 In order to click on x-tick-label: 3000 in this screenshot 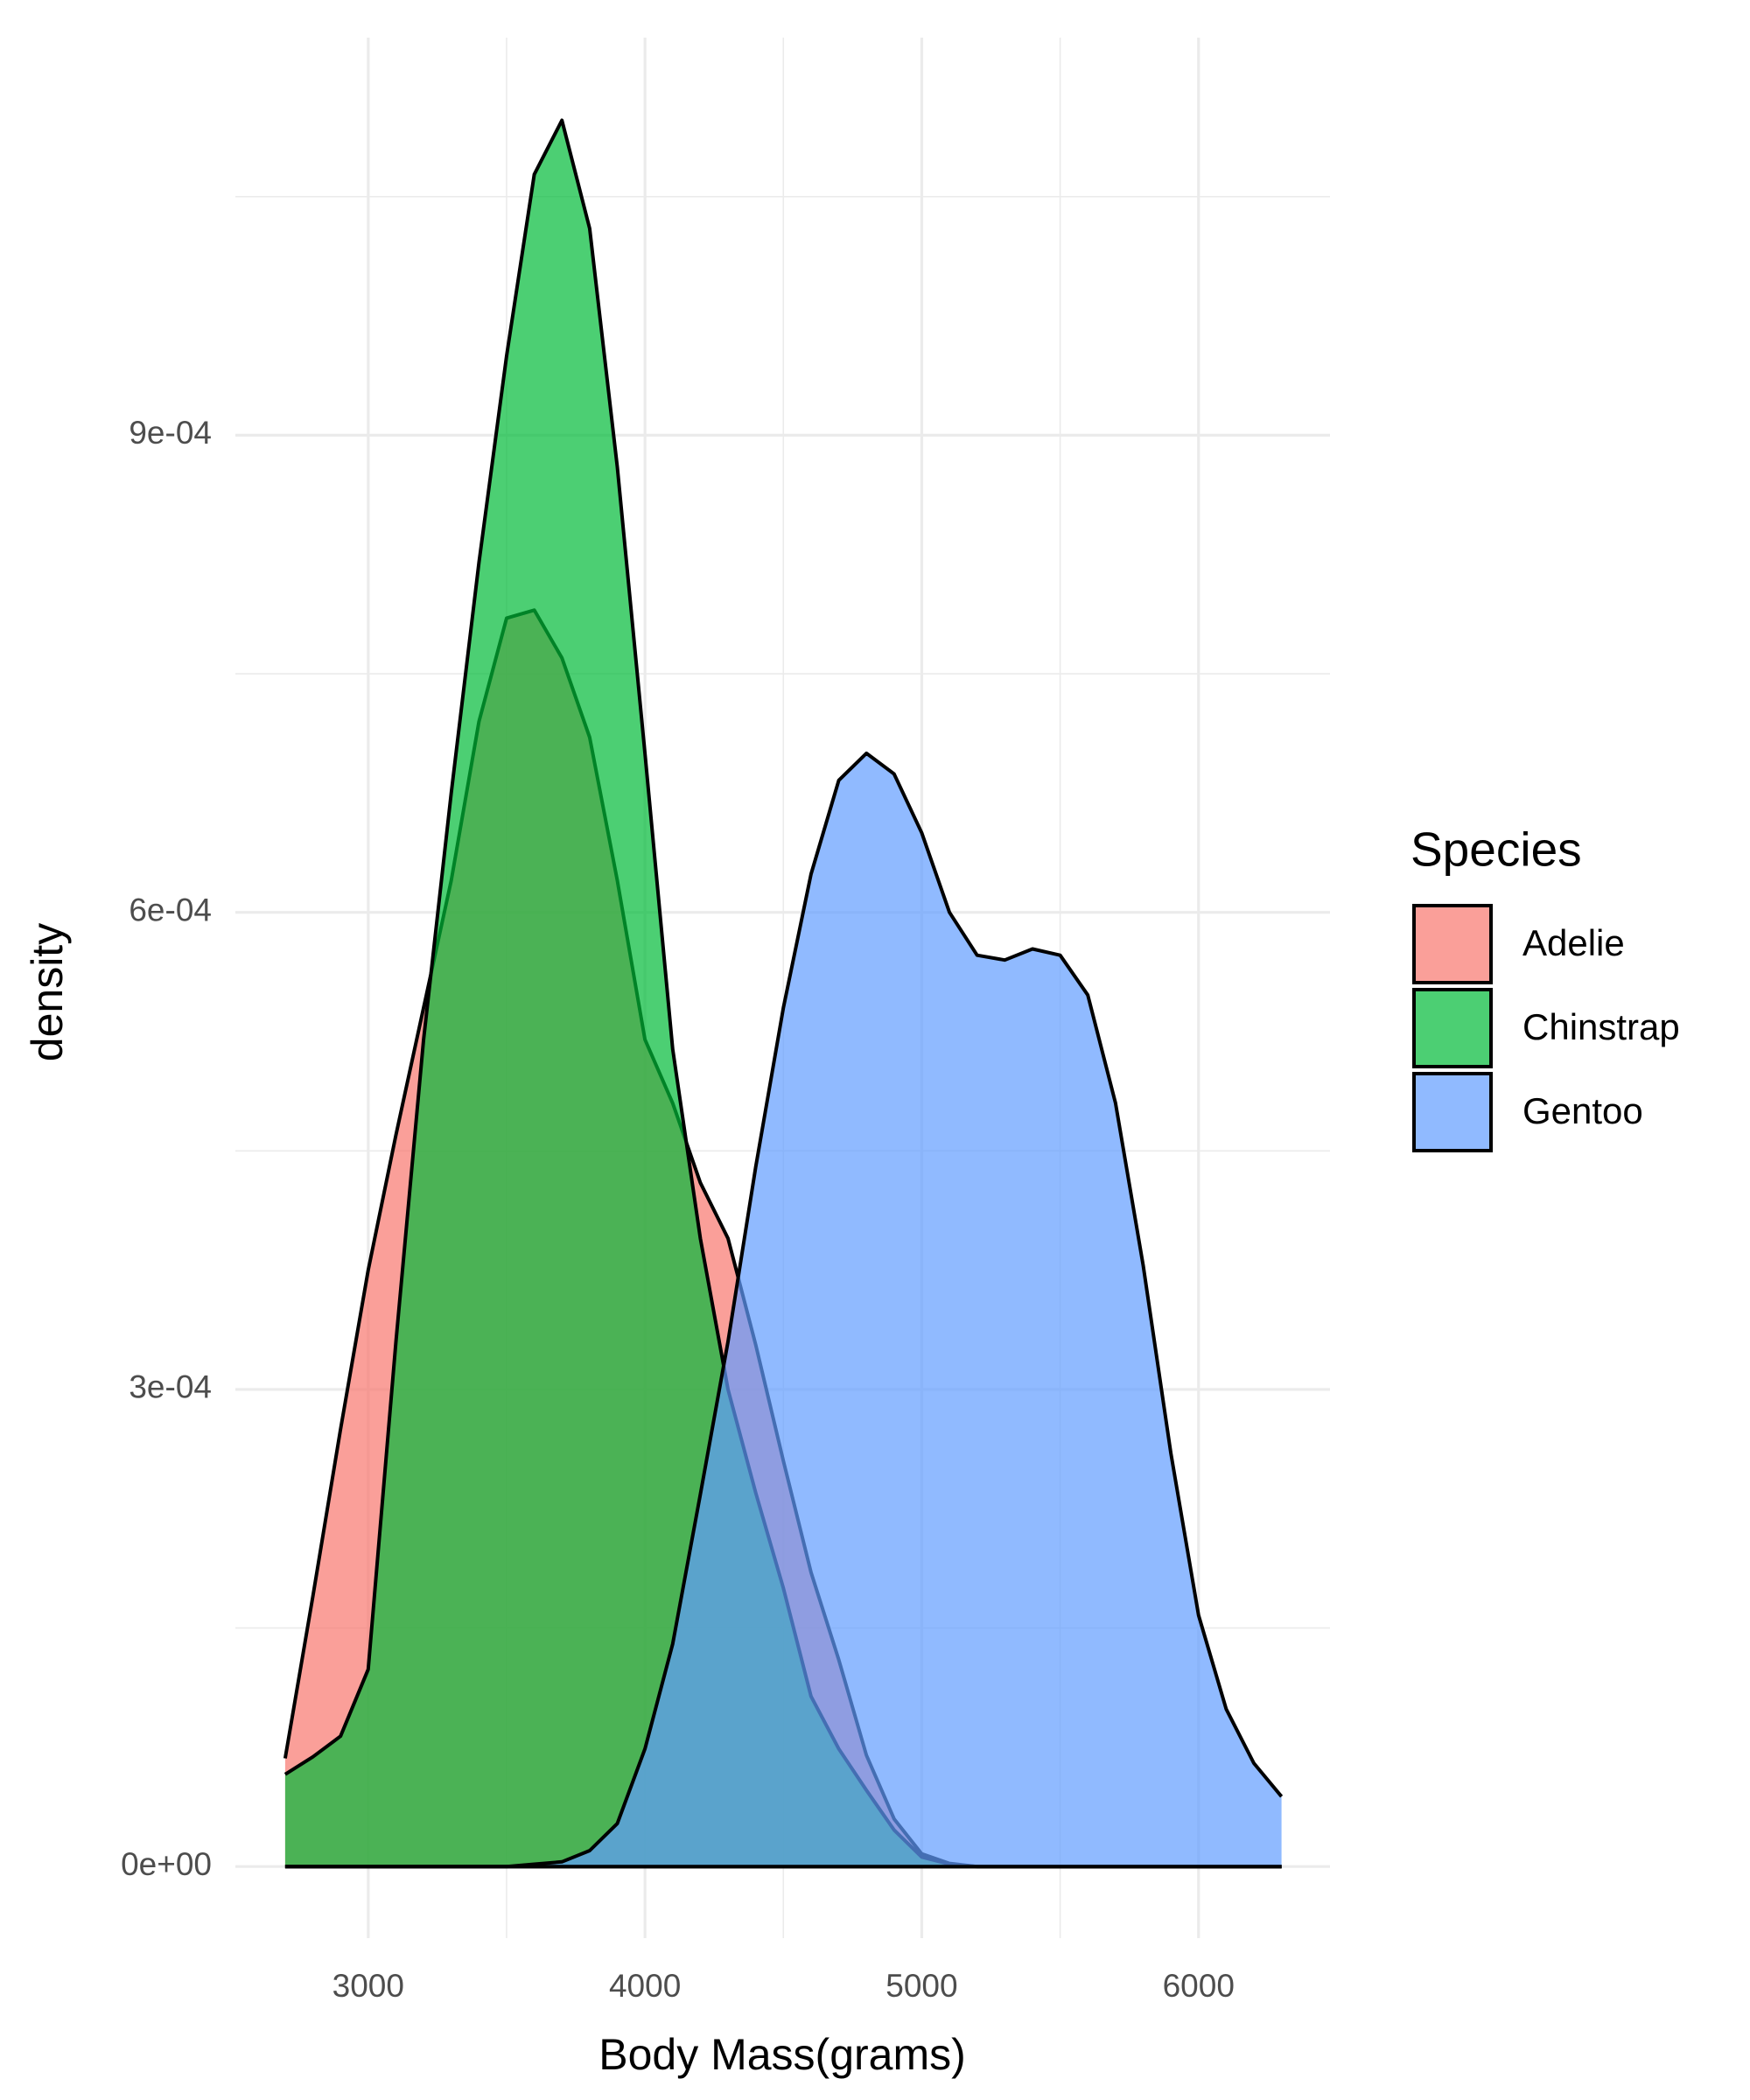, I will do `click(368, 1986)`.